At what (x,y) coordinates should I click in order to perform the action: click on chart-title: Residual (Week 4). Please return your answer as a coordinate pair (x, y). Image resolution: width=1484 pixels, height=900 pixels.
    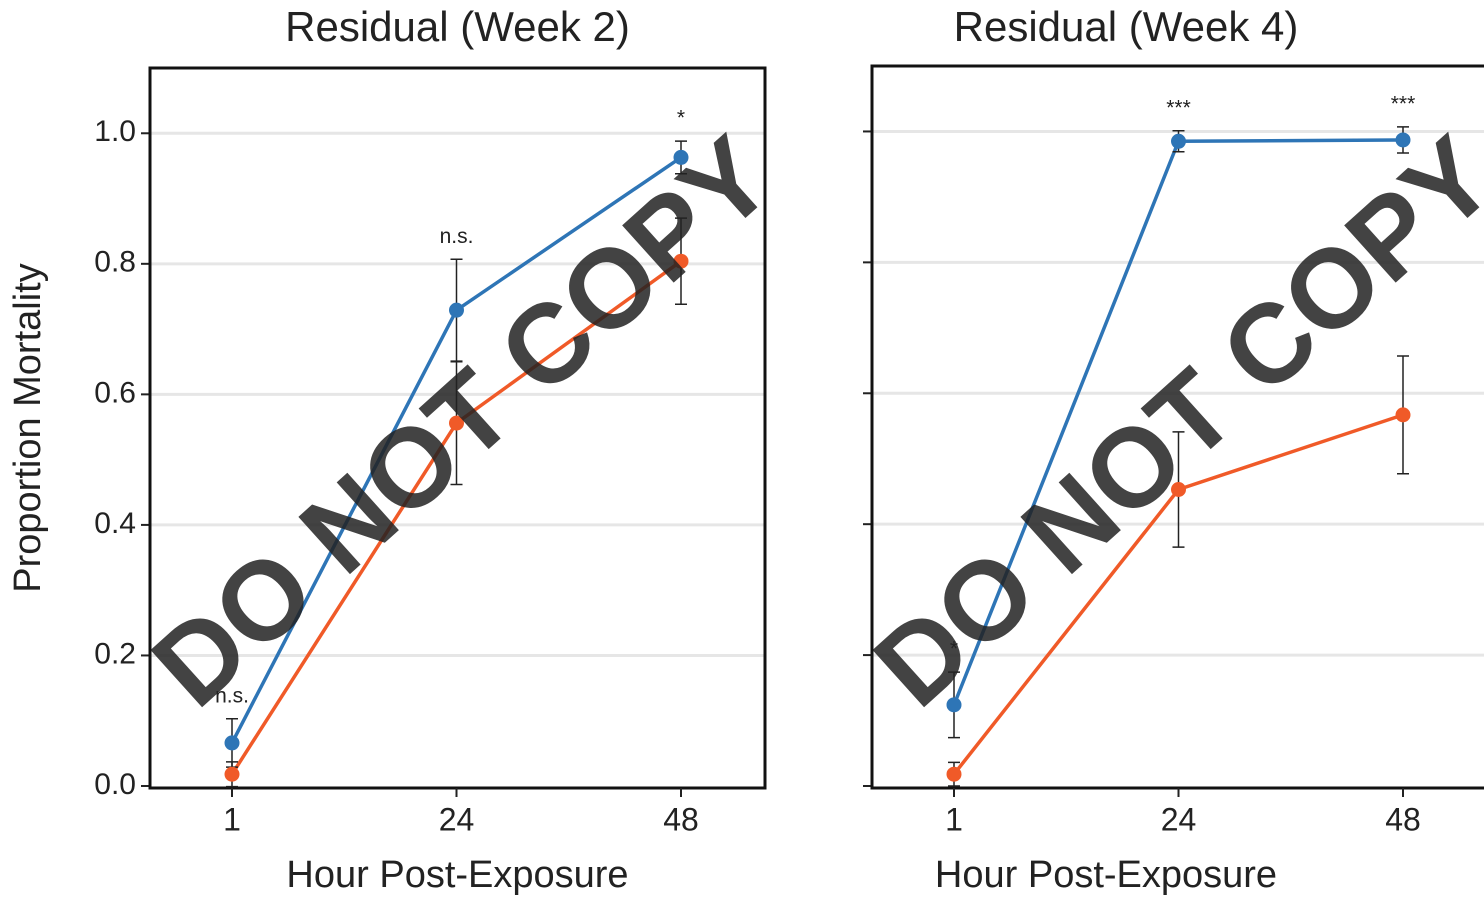
    Looking at the image, I should click on (1126, 26).